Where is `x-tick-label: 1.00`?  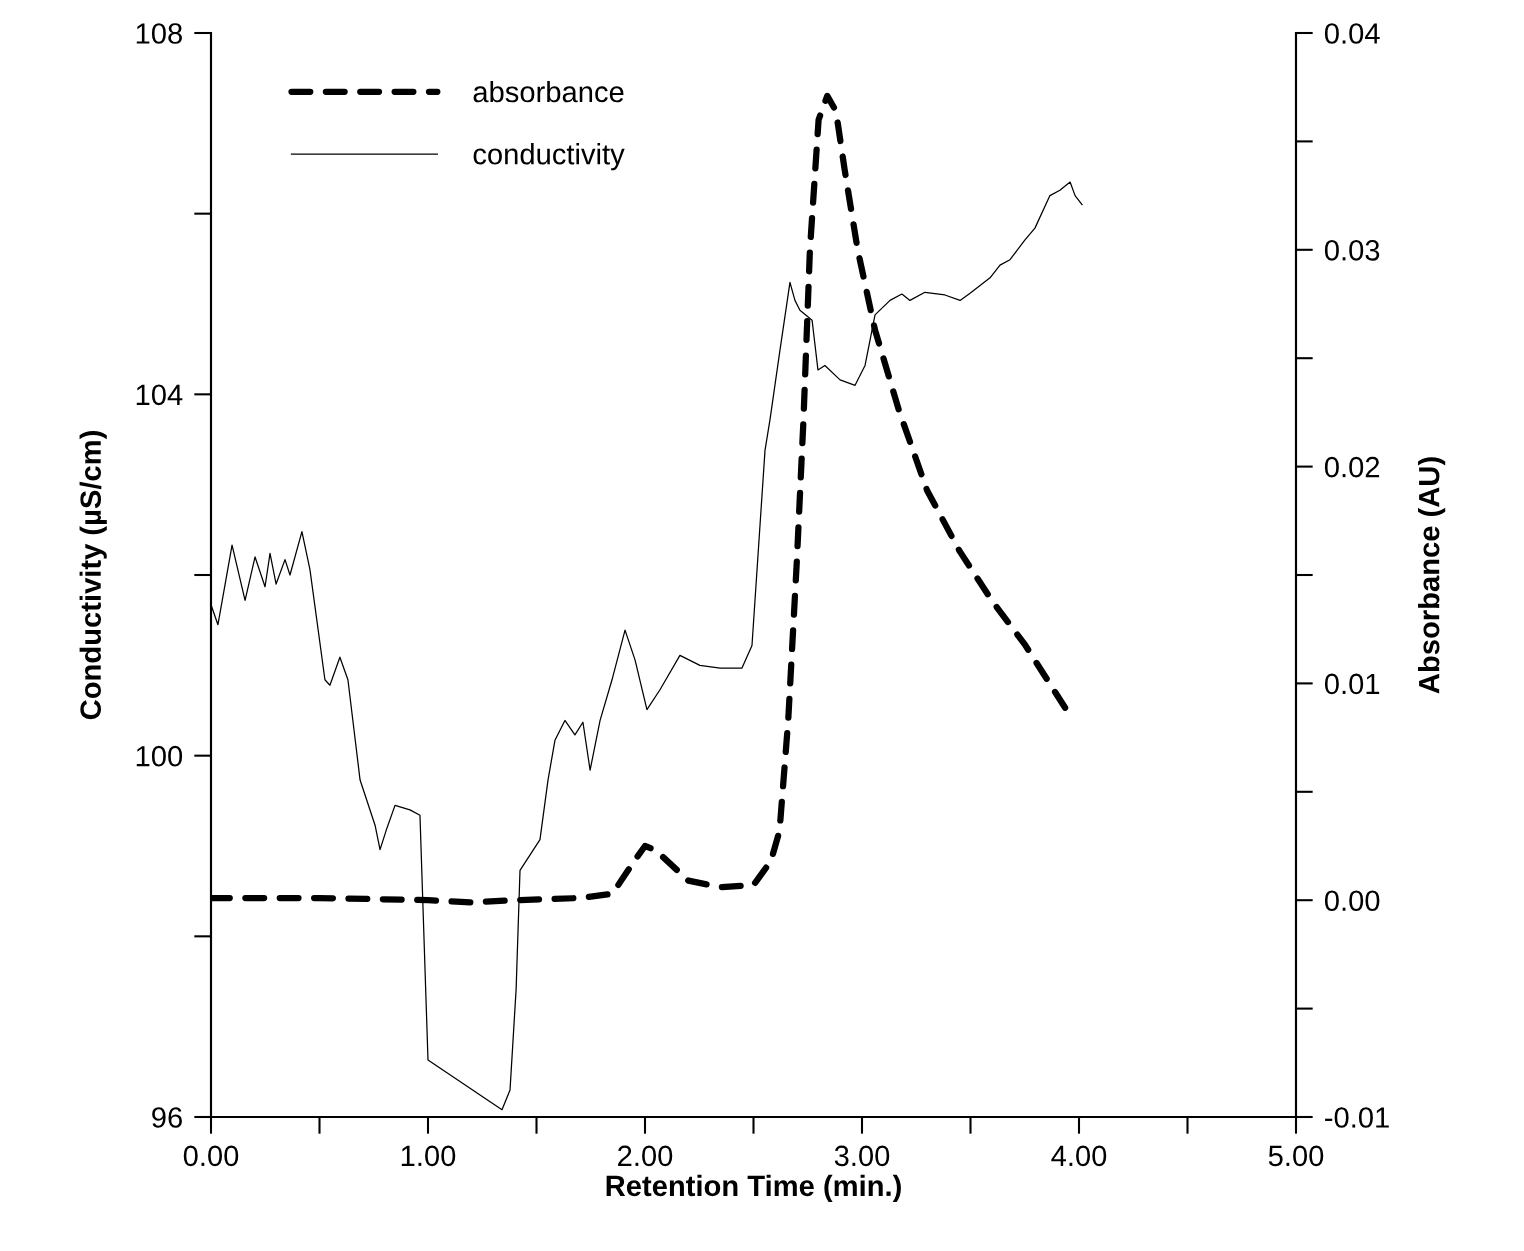
x-tick-label: 1.00 is located at coordinates (428, 1156).